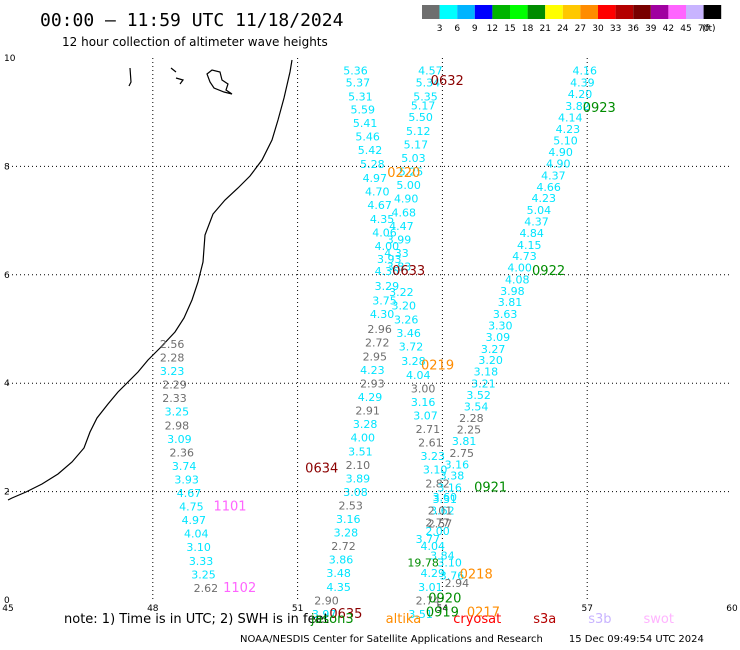 This screenshot has height=650, width=740. What do you see at coordinates (704, 29) in the screenshot?
I see `legend-tick: 70` at bounding box center [704, 29].